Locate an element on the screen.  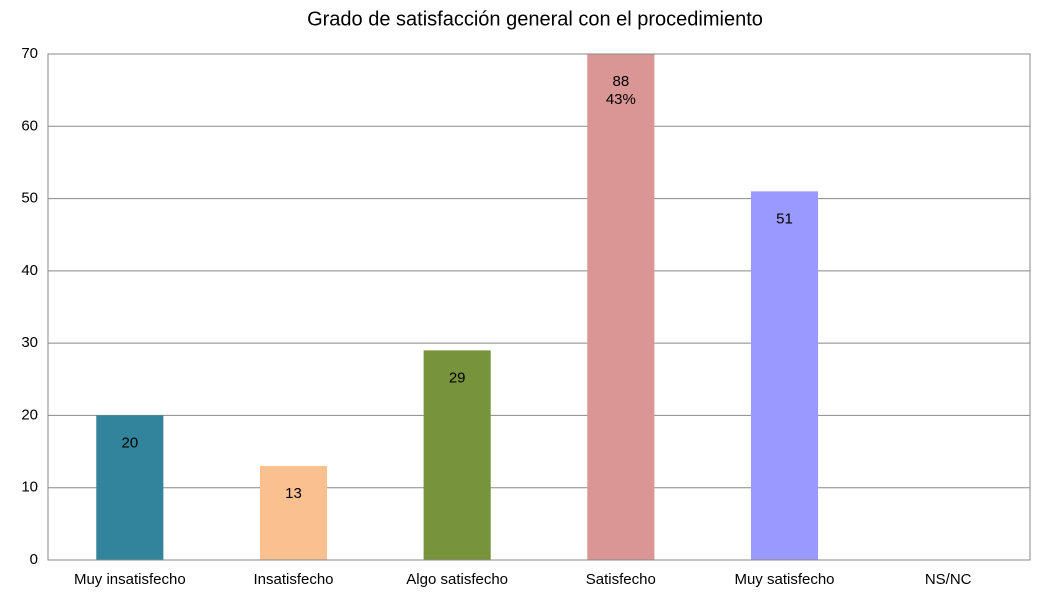
x-tick-label: NS/NC is located at coordinates (948, 579).